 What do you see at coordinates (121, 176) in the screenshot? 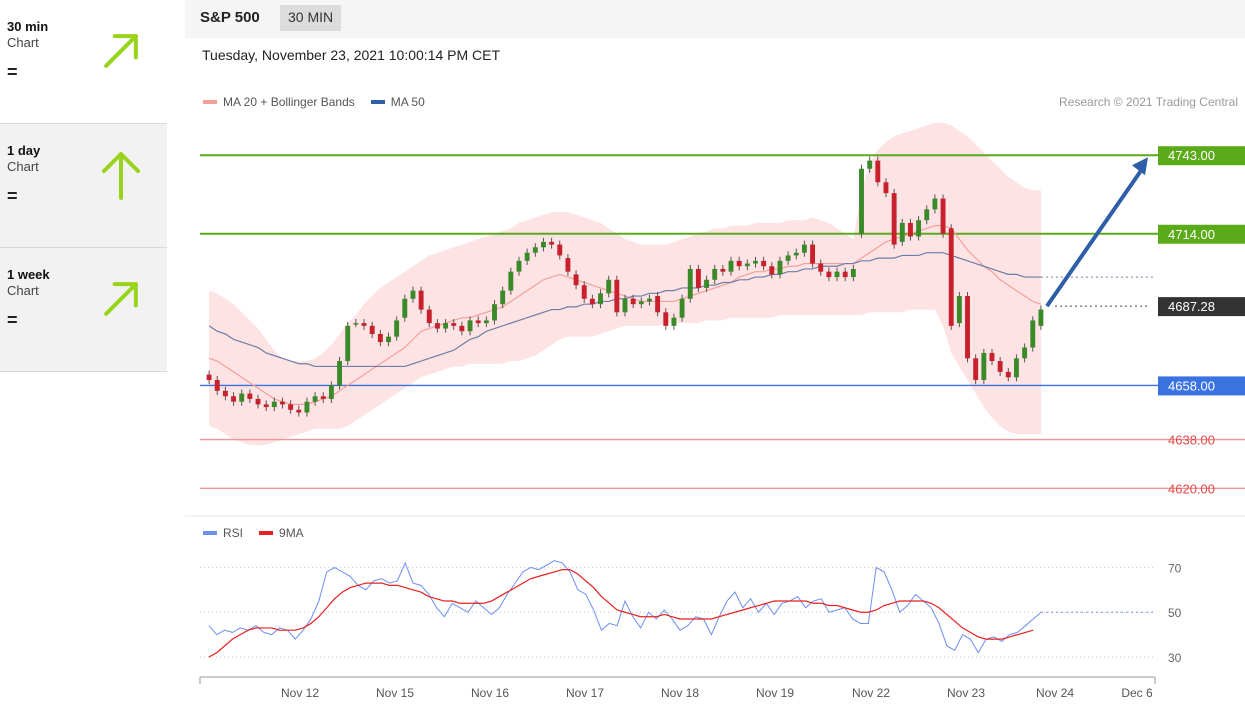
I see `up-arrow-icon` at bounding box center [121, 176].